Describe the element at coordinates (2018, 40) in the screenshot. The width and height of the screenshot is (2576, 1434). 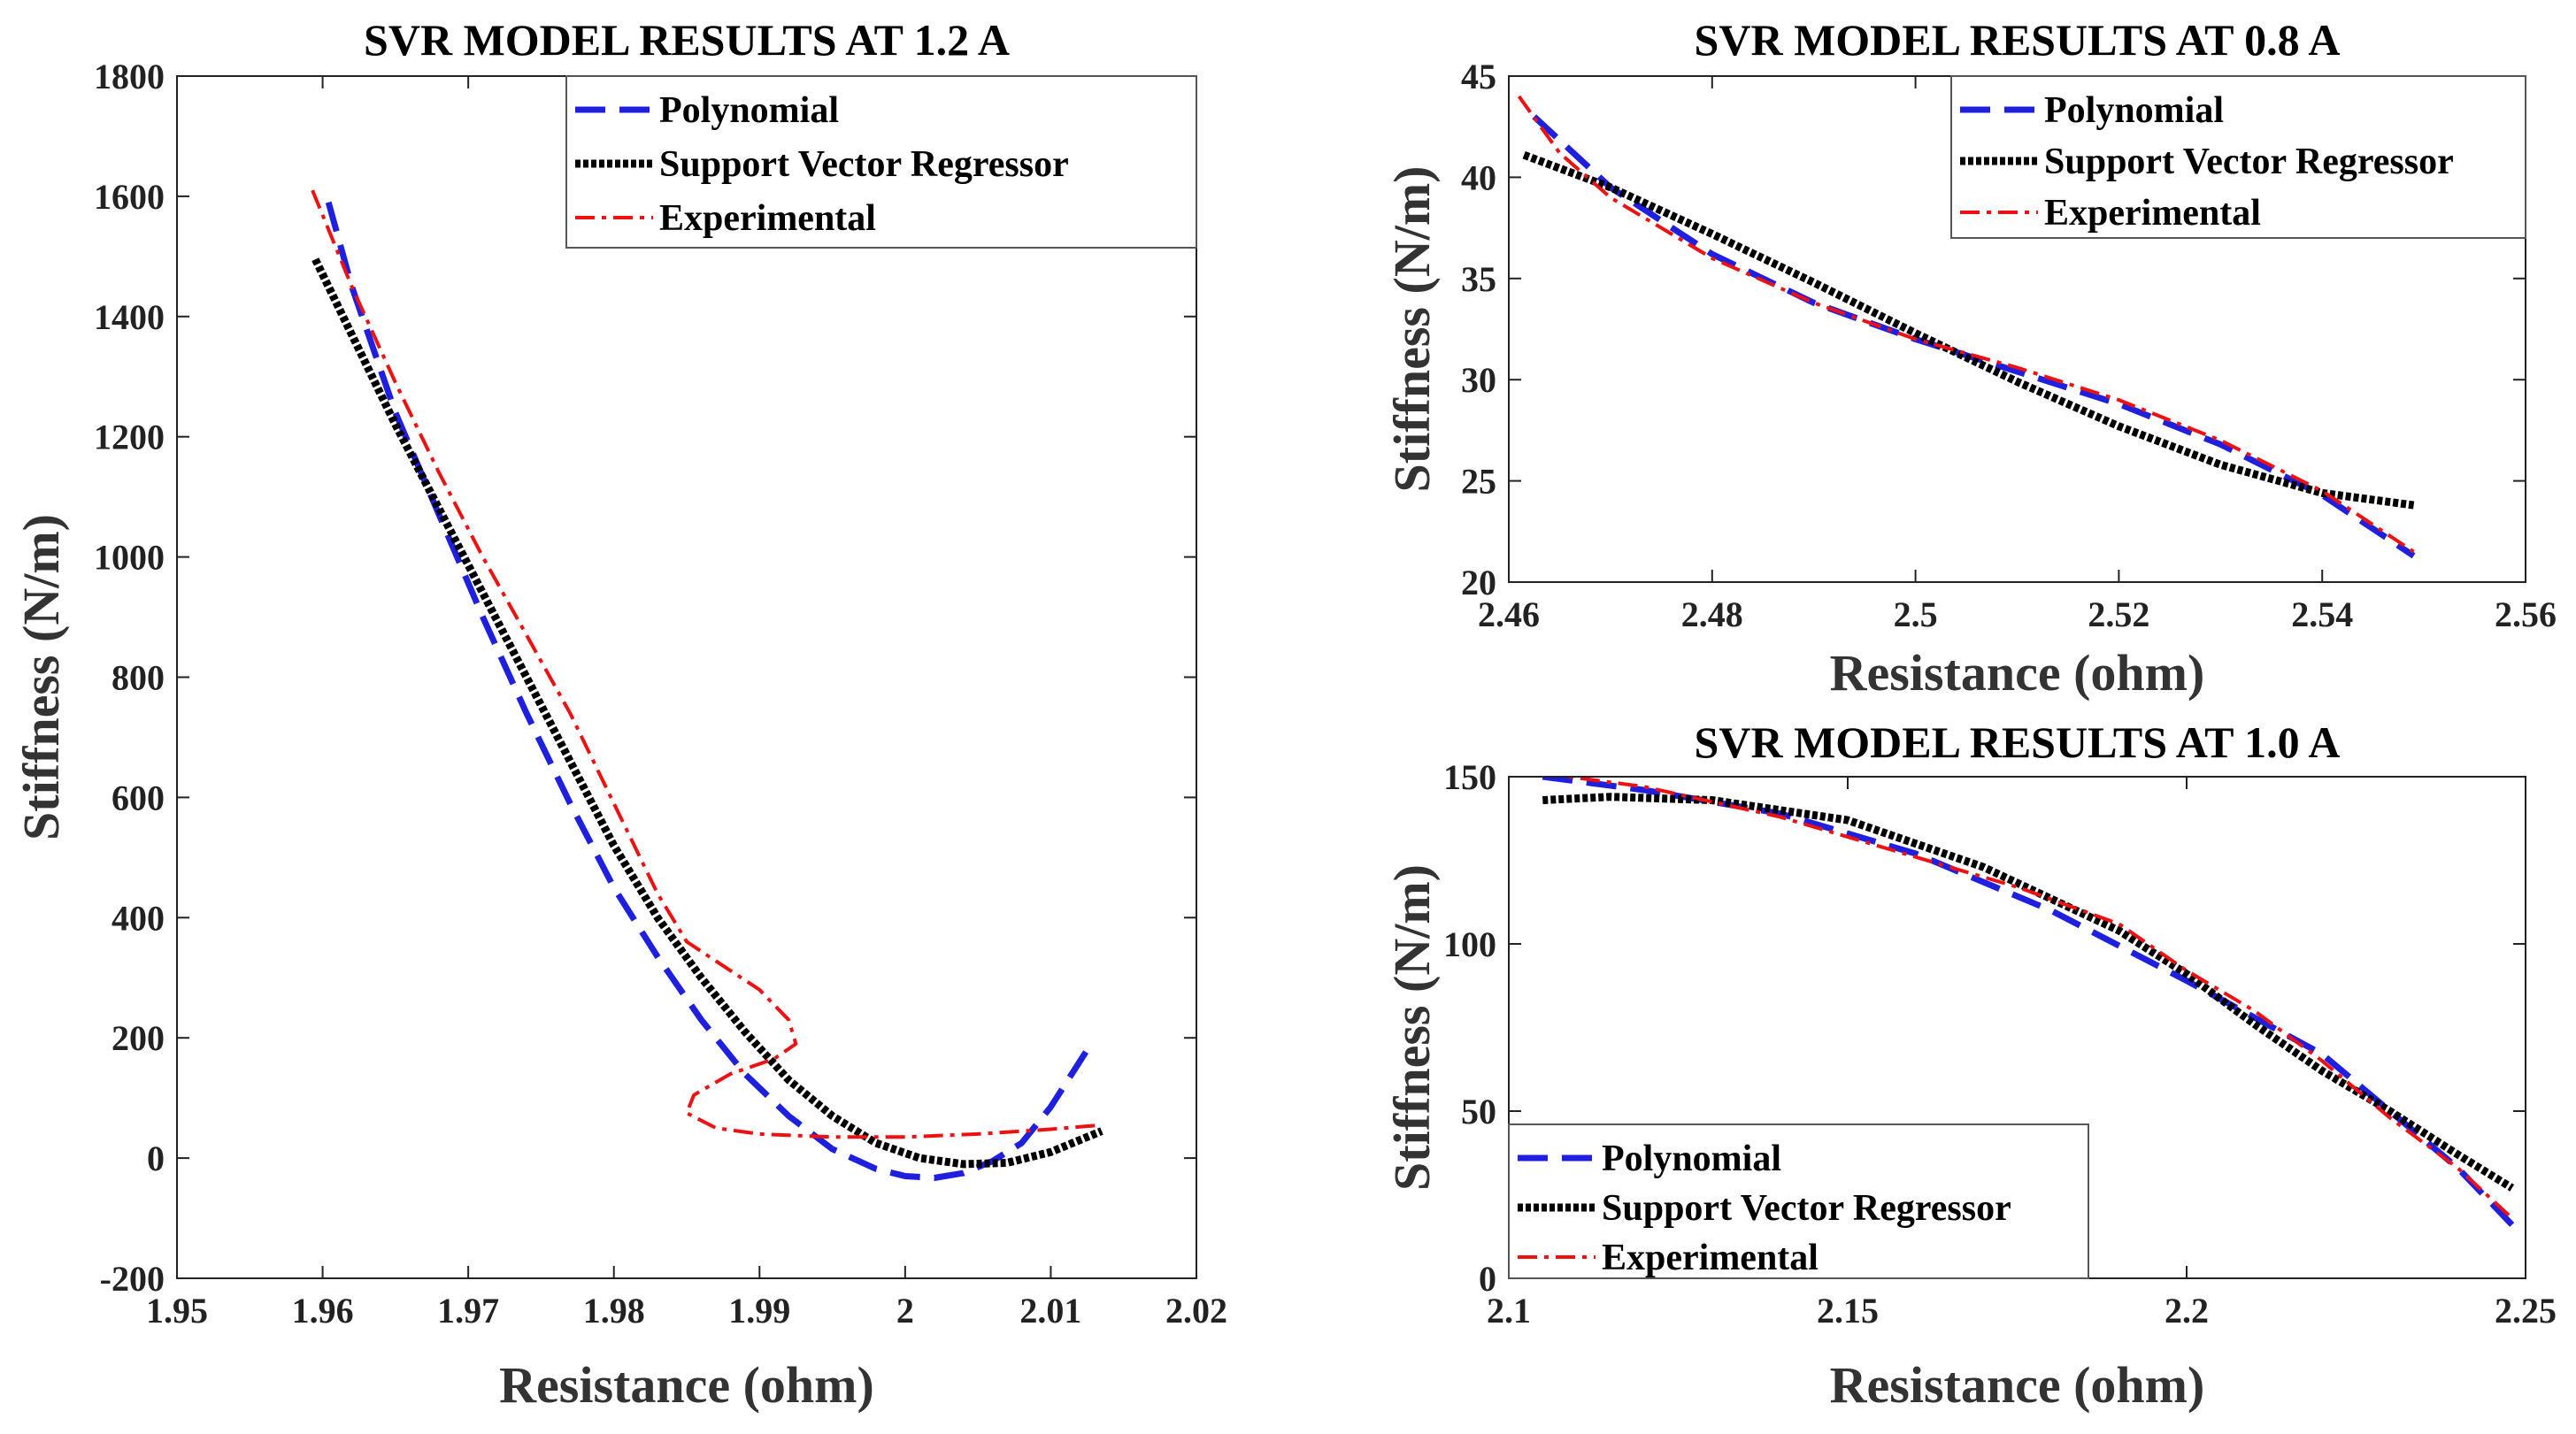
I see `chart-title: SVR MODEL RESULTS AT 0.8 A` at that location.